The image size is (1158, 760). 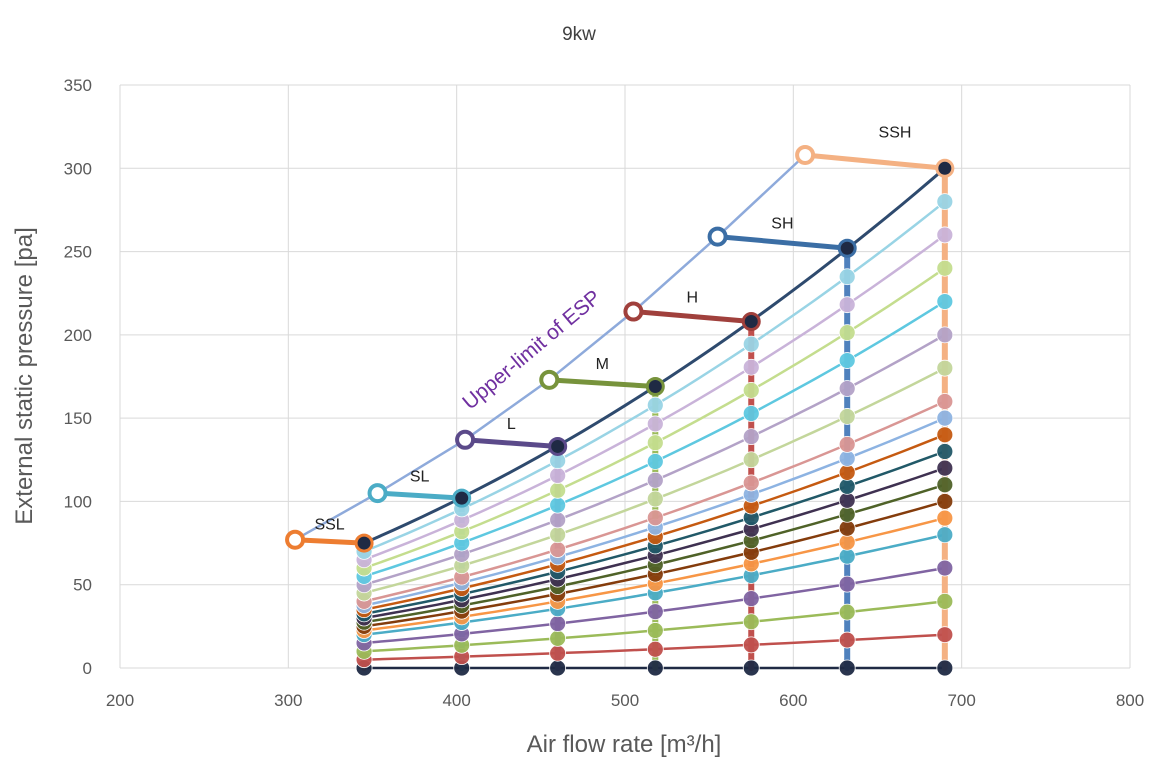 I want to click on y-tick-label: 200, so click(x=78, y=335).